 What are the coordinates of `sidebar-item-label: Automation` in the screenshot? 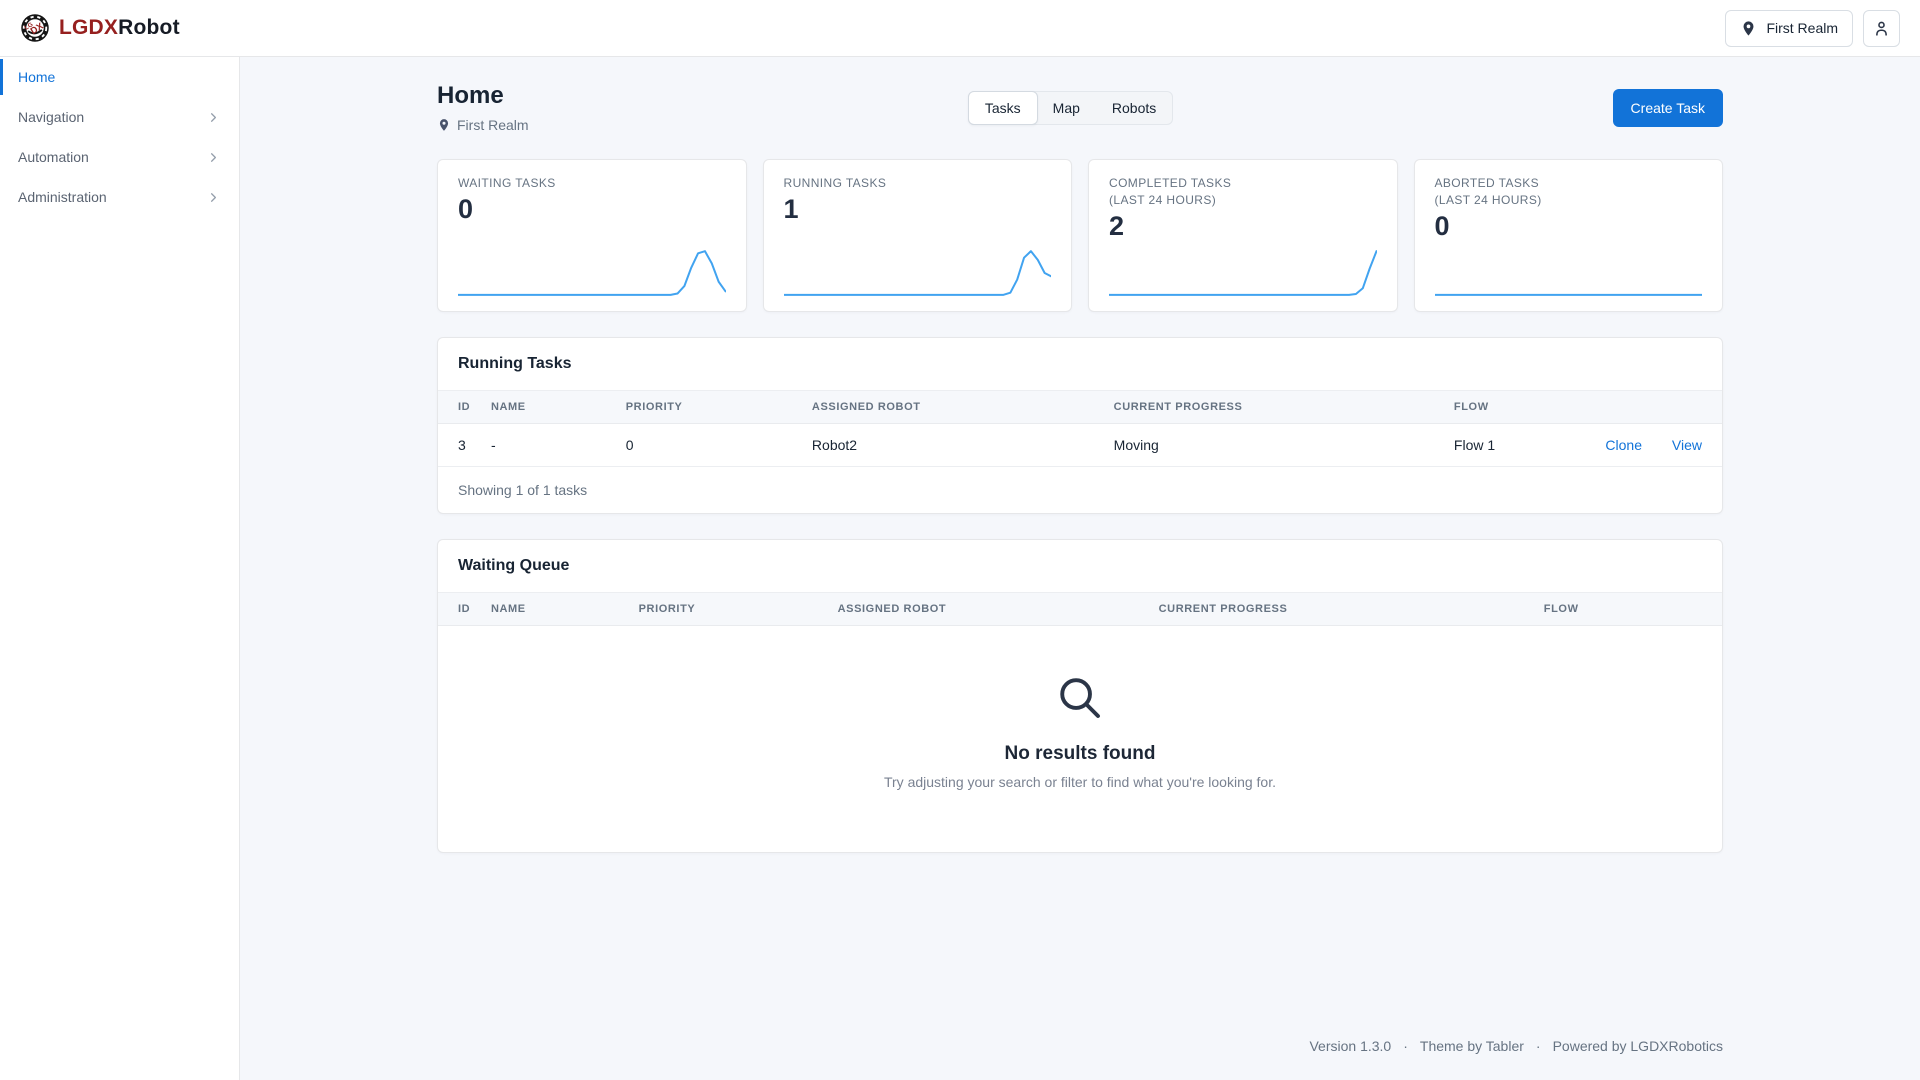 It's located at (53, 157).